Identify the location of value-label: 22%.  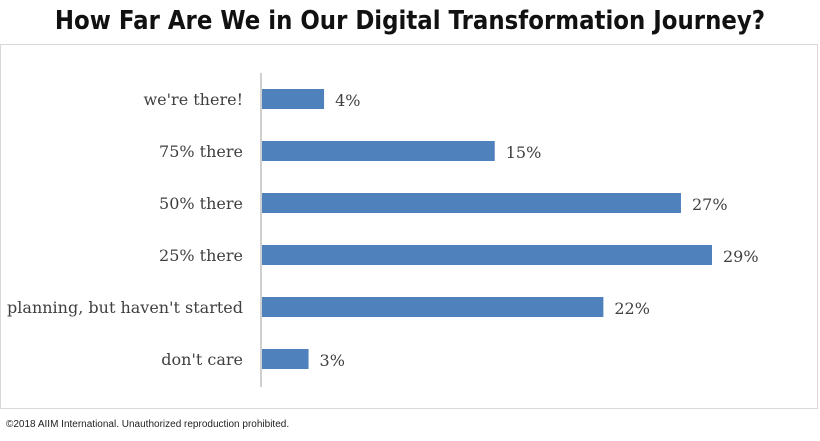
(632, 308).